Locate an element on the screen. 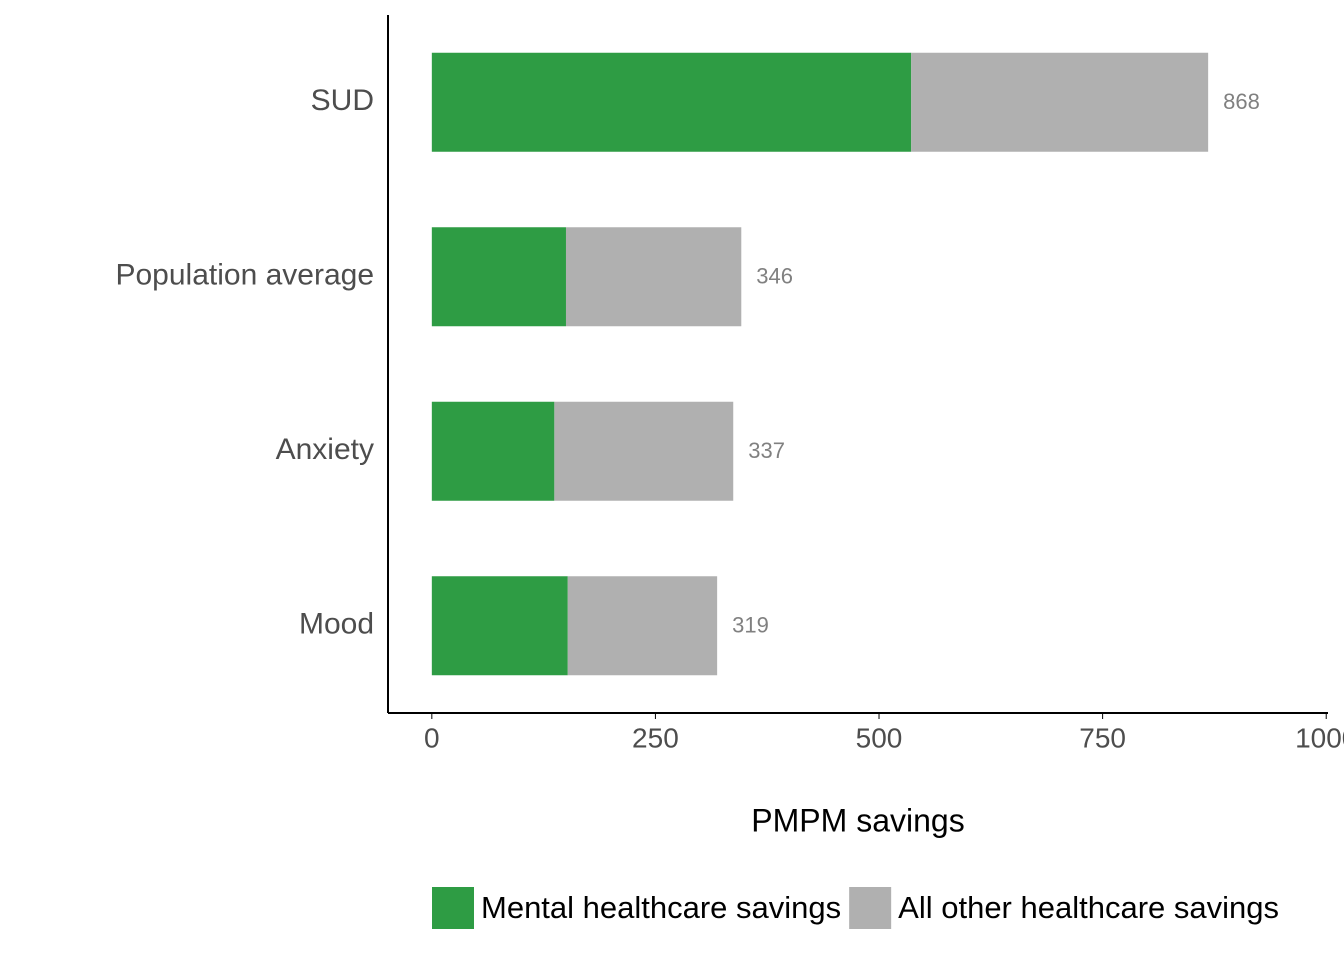 This screenshot has height=960, width=1344. y-tick-label: Population average is located at coordinates (244, 275).